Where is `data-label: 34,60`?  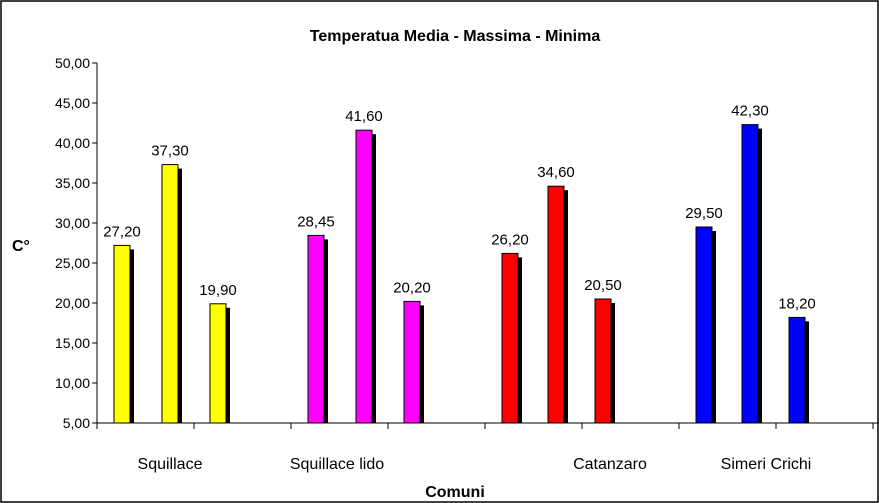
data-label: 34,60 is located at coordinates (556, 172).